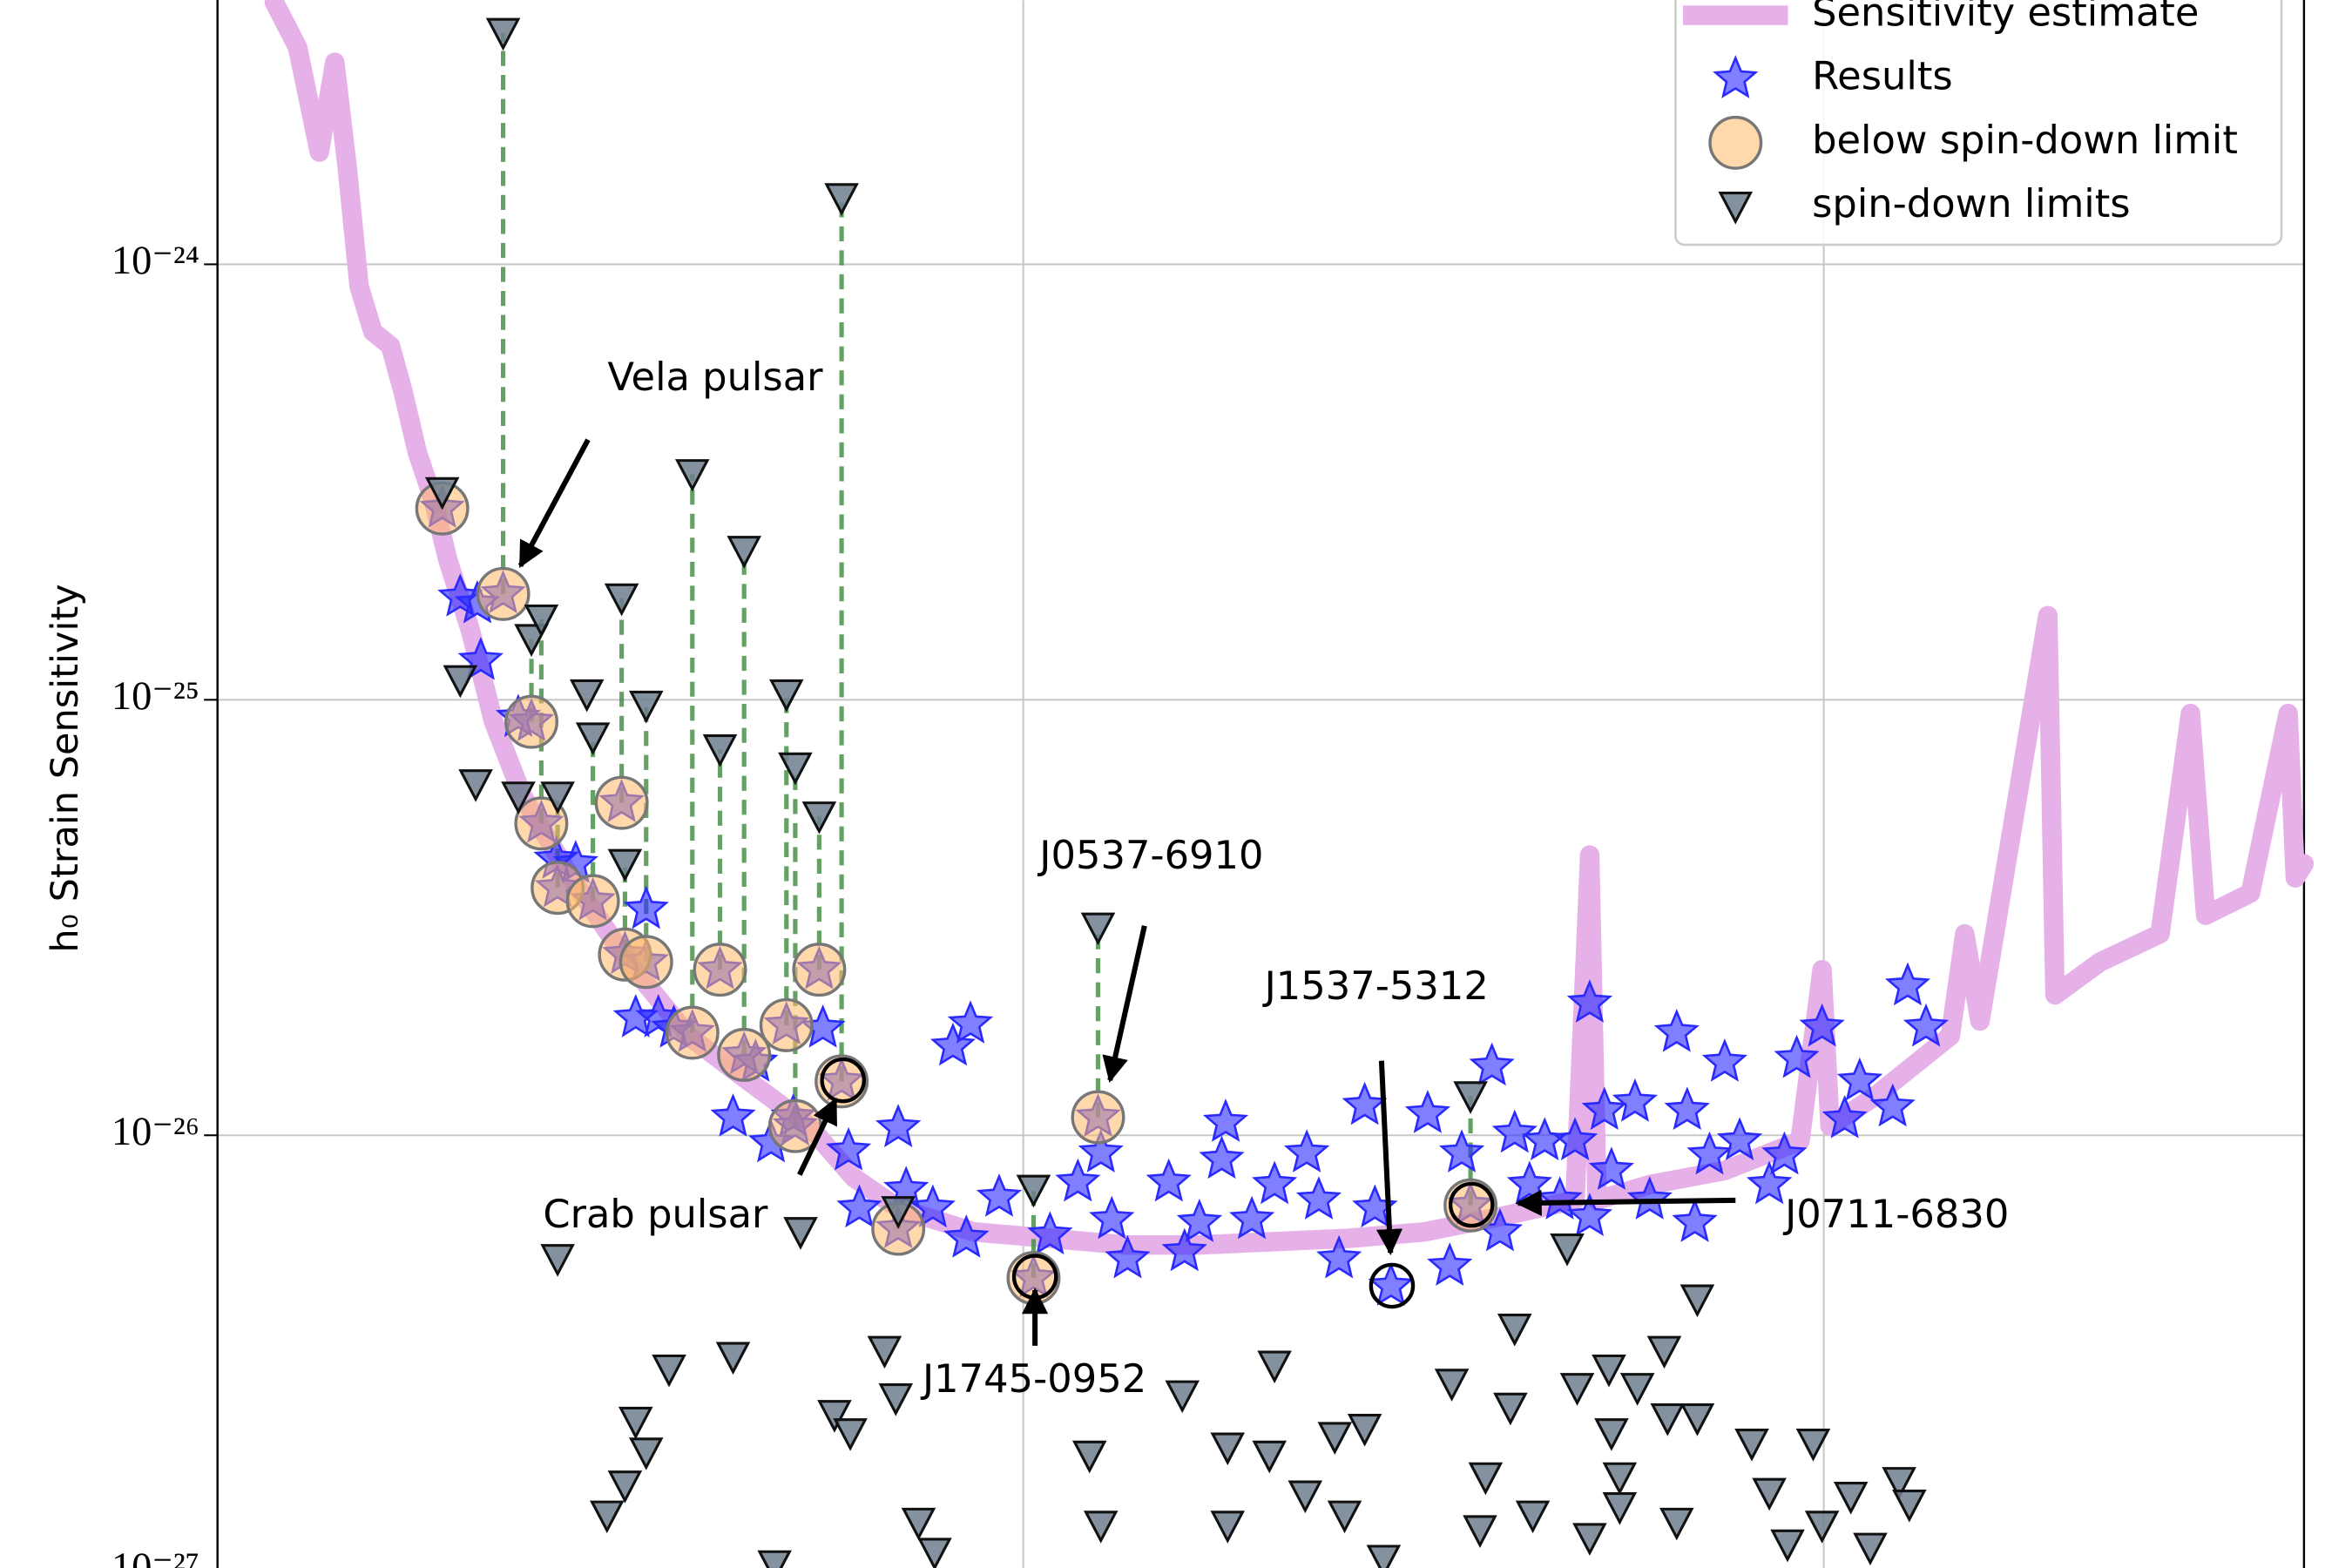  What do you see at coordinates (1375, 986) in the screenshot?
I see `annotation-label: J1537-5312` at bounding box center [1375, 986].